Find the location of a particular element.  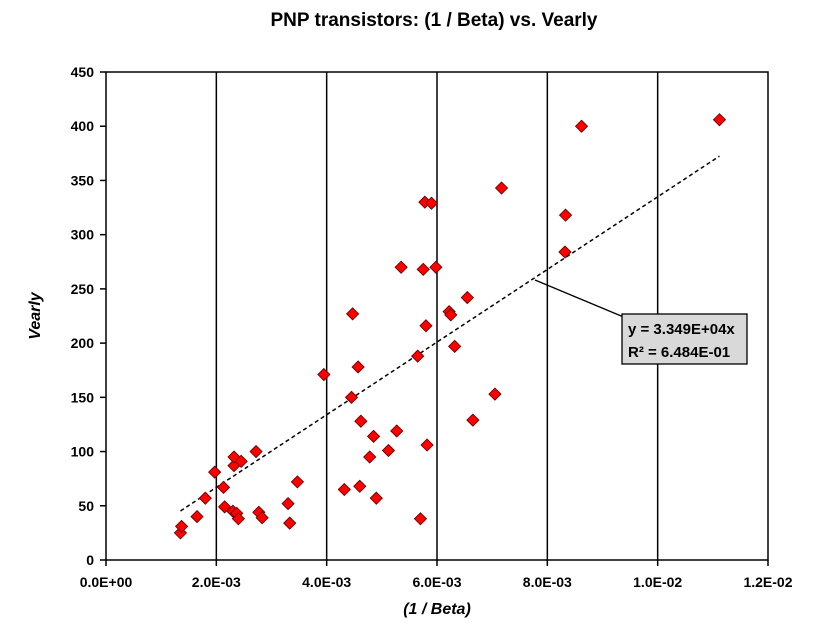

x-tick-label: 8.0E-03 is located at coordinates (547, 582).